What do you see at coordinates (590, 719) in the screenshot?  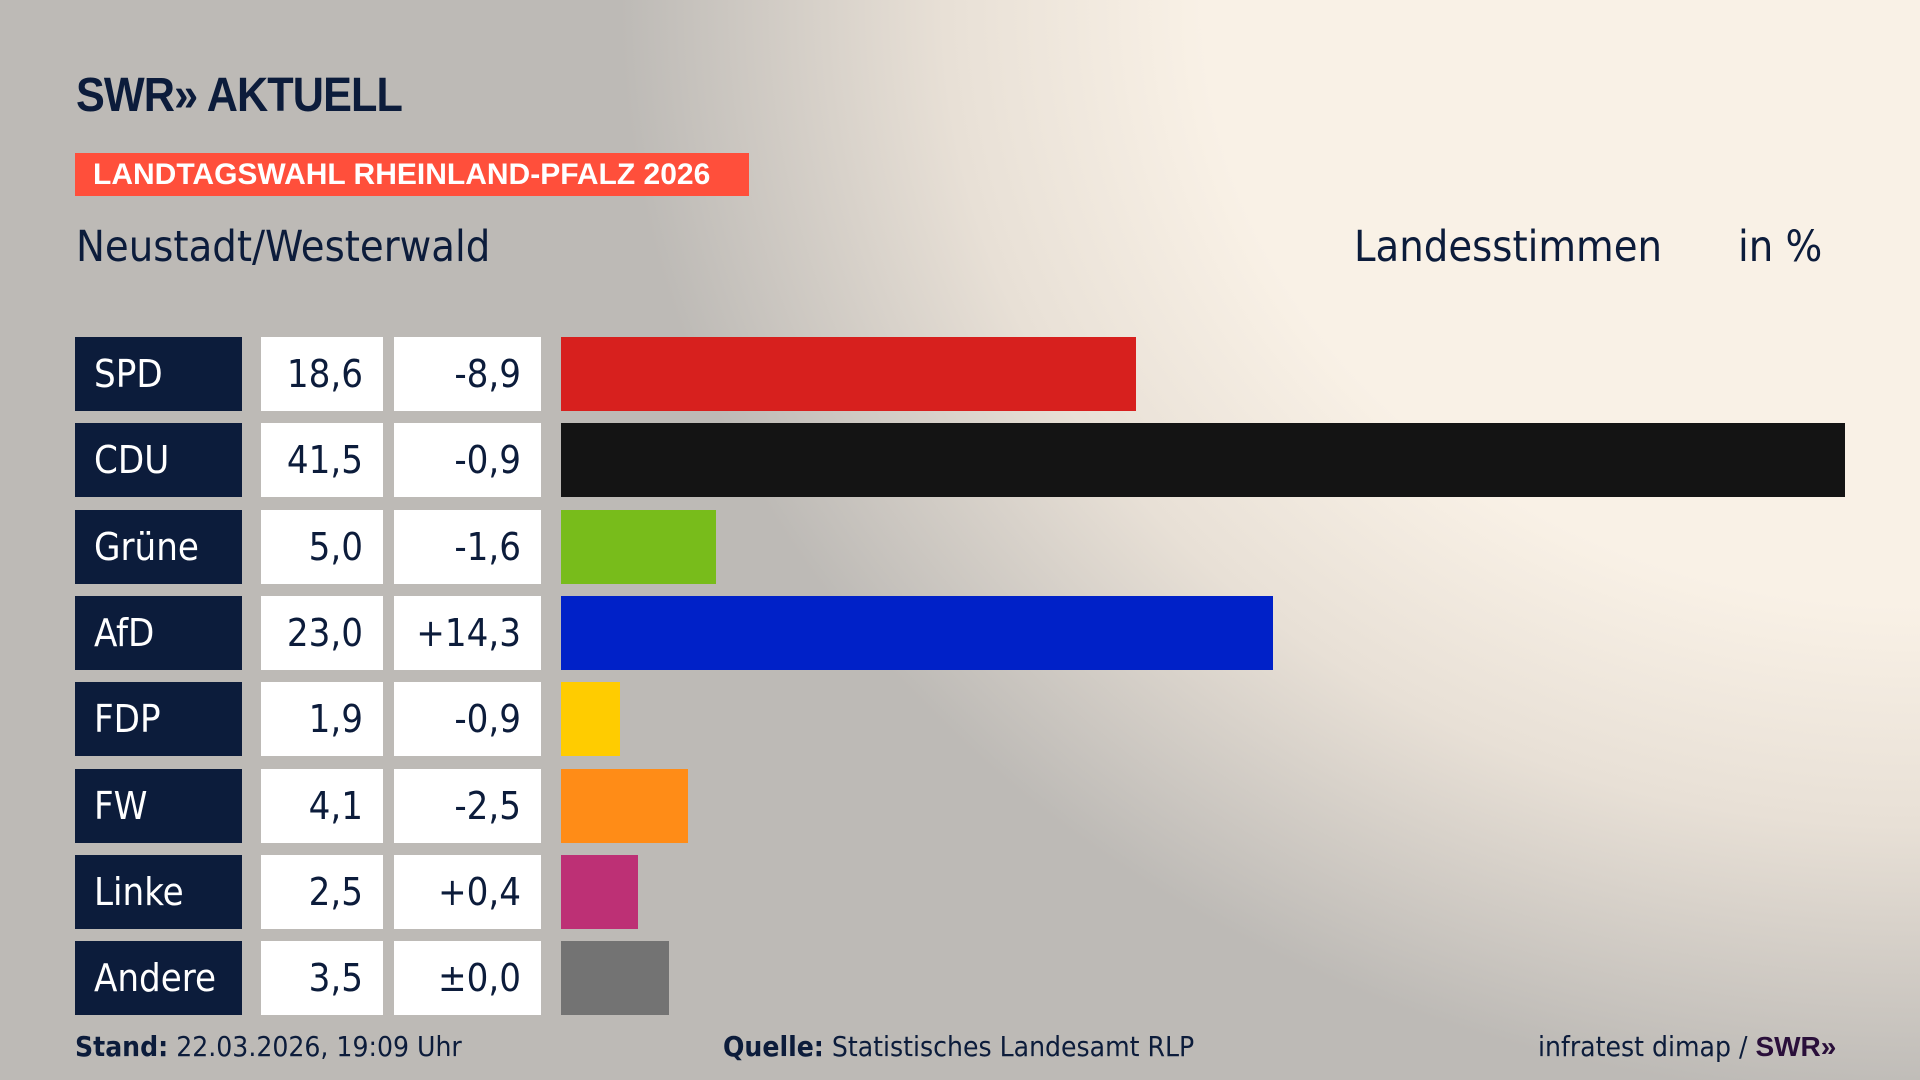 I see `bar-fdp` at bounding box center [590, 719].